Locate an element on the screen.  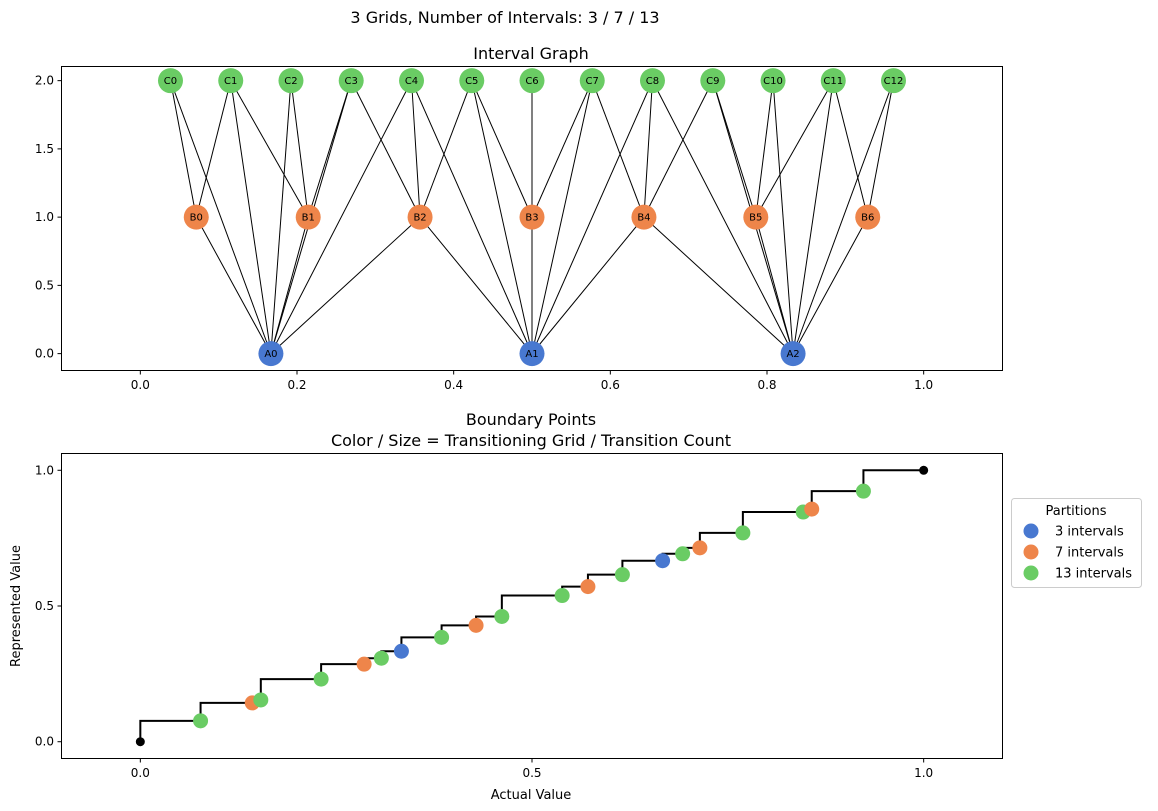
graph-node-c12 is located at coordinates (894, 81).